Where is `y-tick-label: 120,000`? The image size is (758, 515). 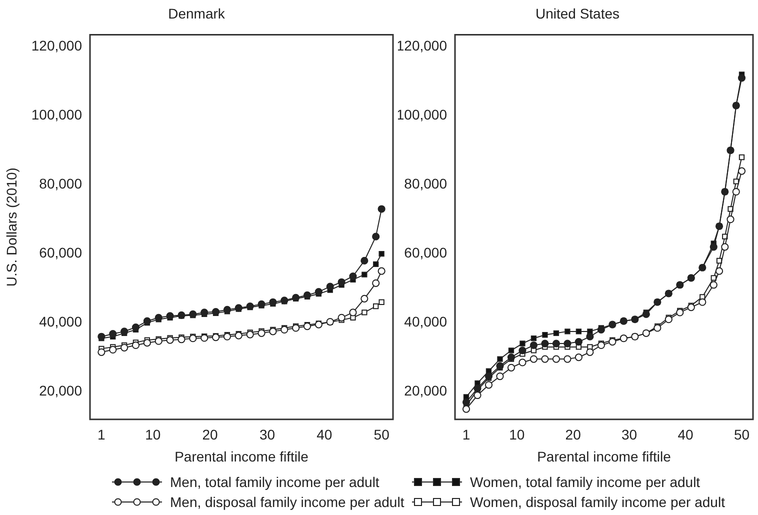 y-tick-label: 120,000 is located at coordinates (56, 46).